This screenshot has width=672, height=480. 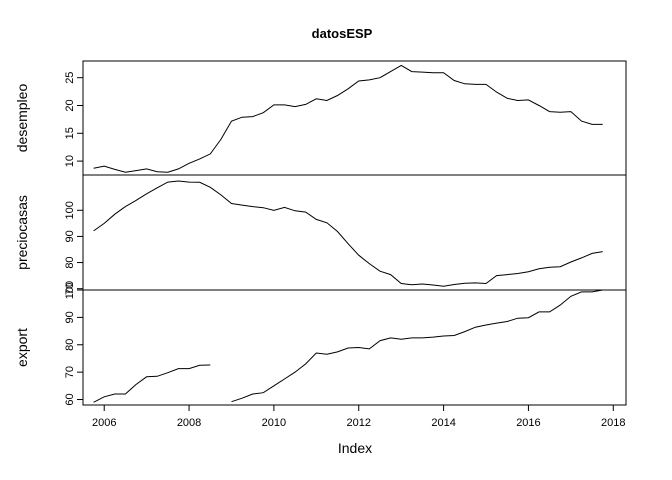 I want to click on x-tick-label: 2016, so click(x=528, y=423).